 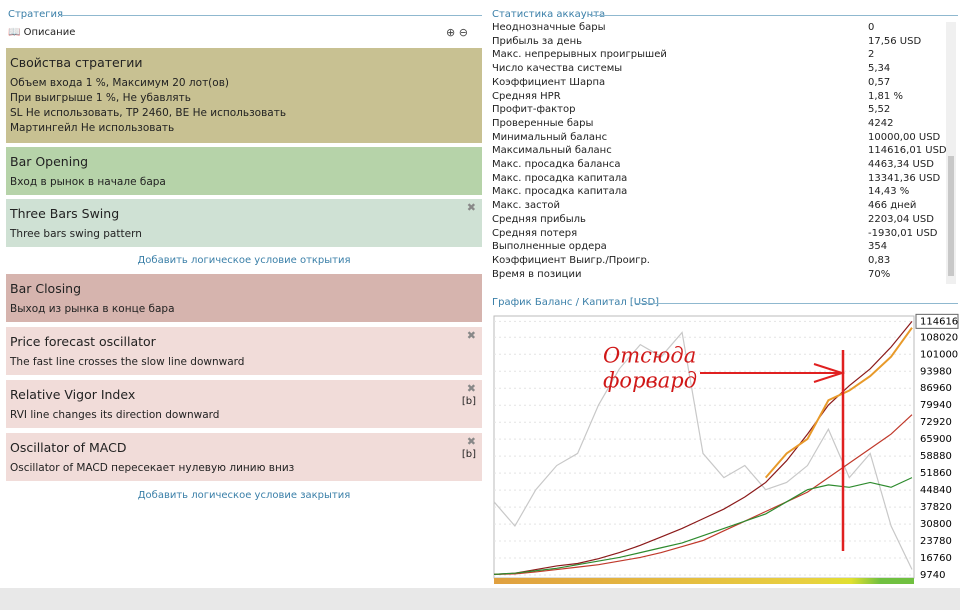 I want to click on stat-name: Профит-фактор, so click(x=534, y=110).